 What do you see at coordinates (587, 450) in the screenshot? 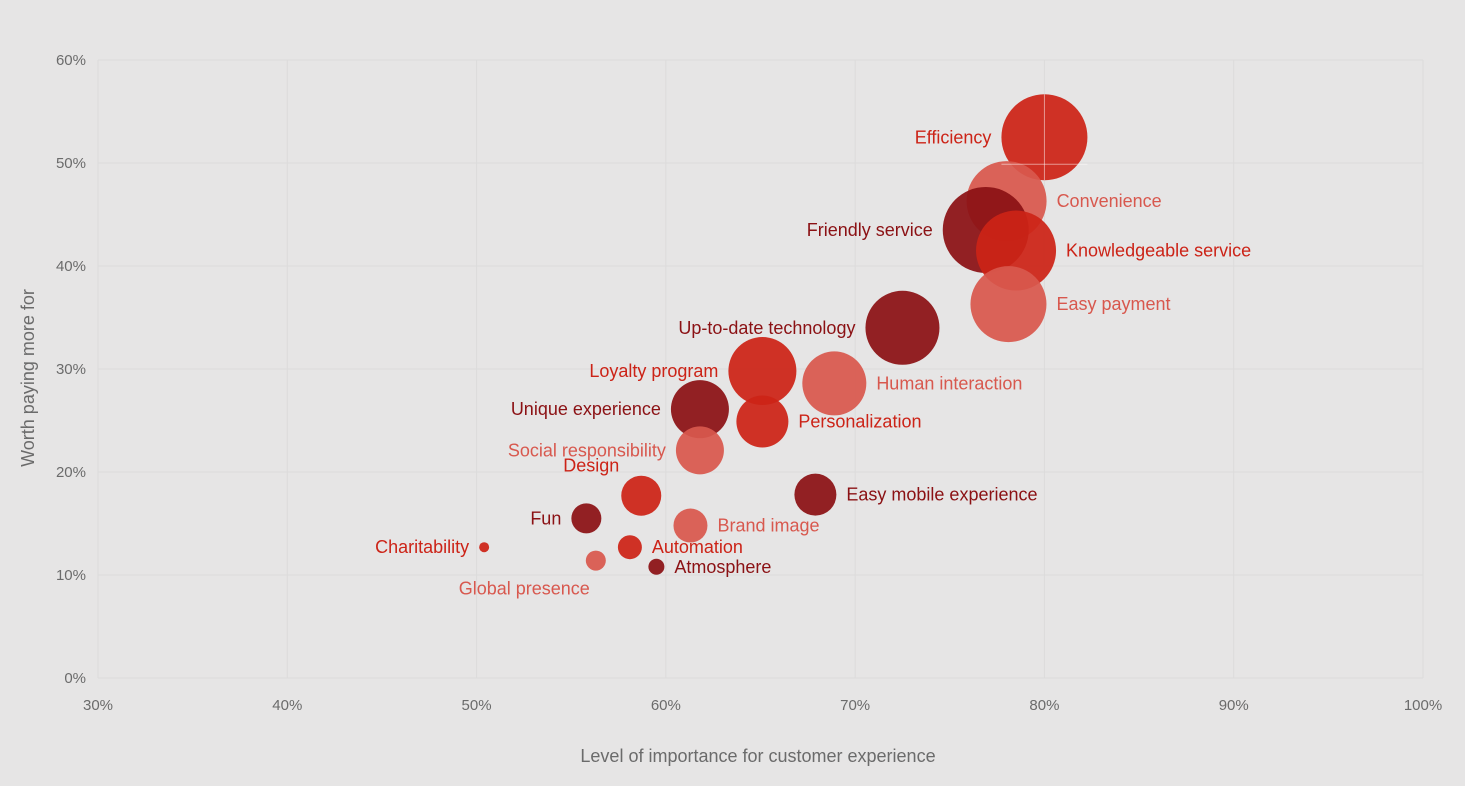
I see `bubble-label: Social responsibility` at bounding box center [587, 450].